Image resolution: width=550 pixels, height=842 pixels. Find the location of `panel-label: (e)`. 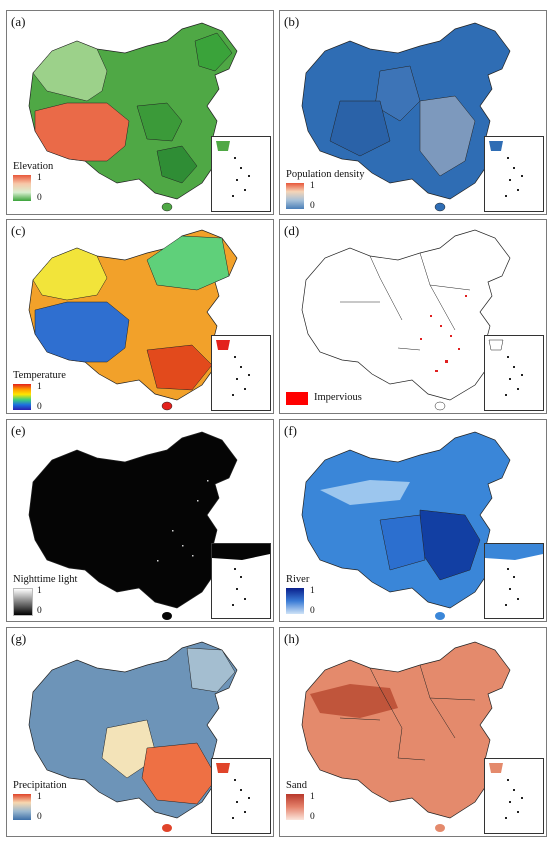

panel-label: (e) is located at coordinates (18, 430).